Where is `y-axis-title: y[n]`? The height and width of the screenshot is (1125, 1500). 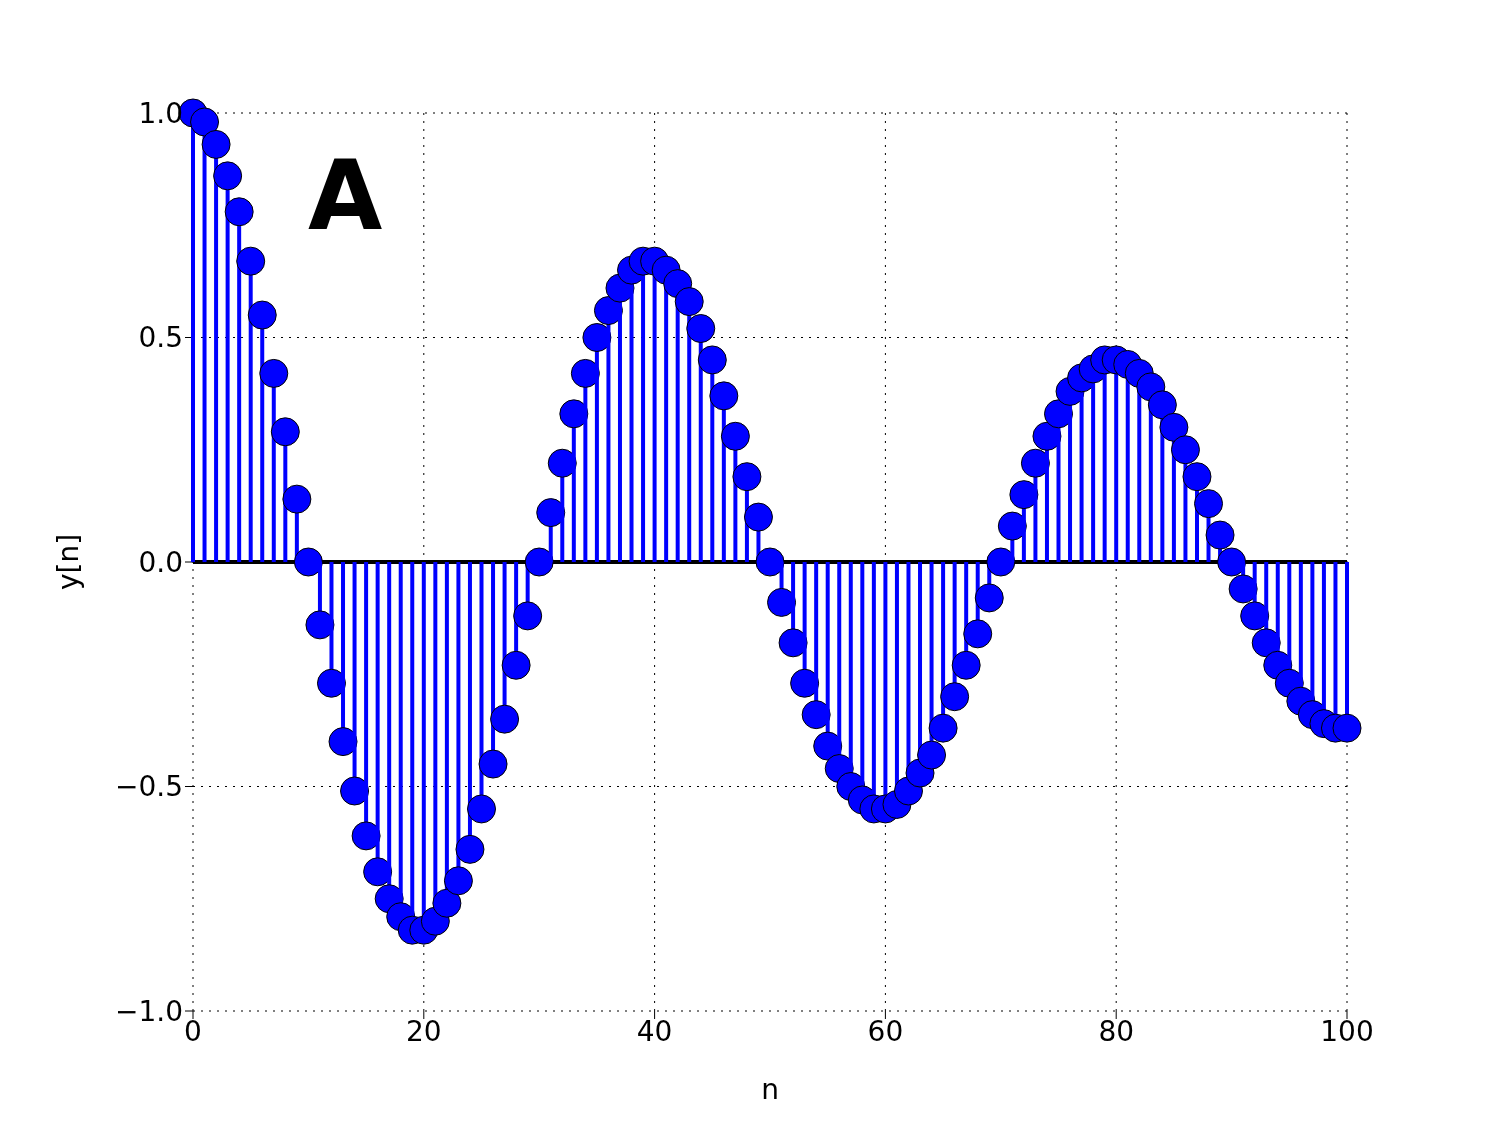 y-axis-title: y[n] is located at coordinates (68, 562).